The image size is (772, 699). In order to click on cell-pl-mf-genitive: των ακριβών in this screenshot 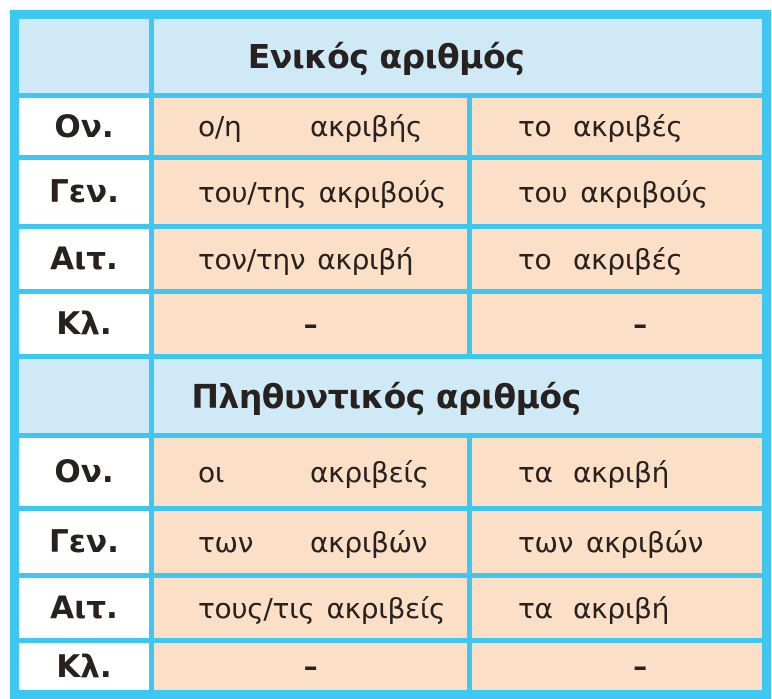, I will do `click(310, 542)`.